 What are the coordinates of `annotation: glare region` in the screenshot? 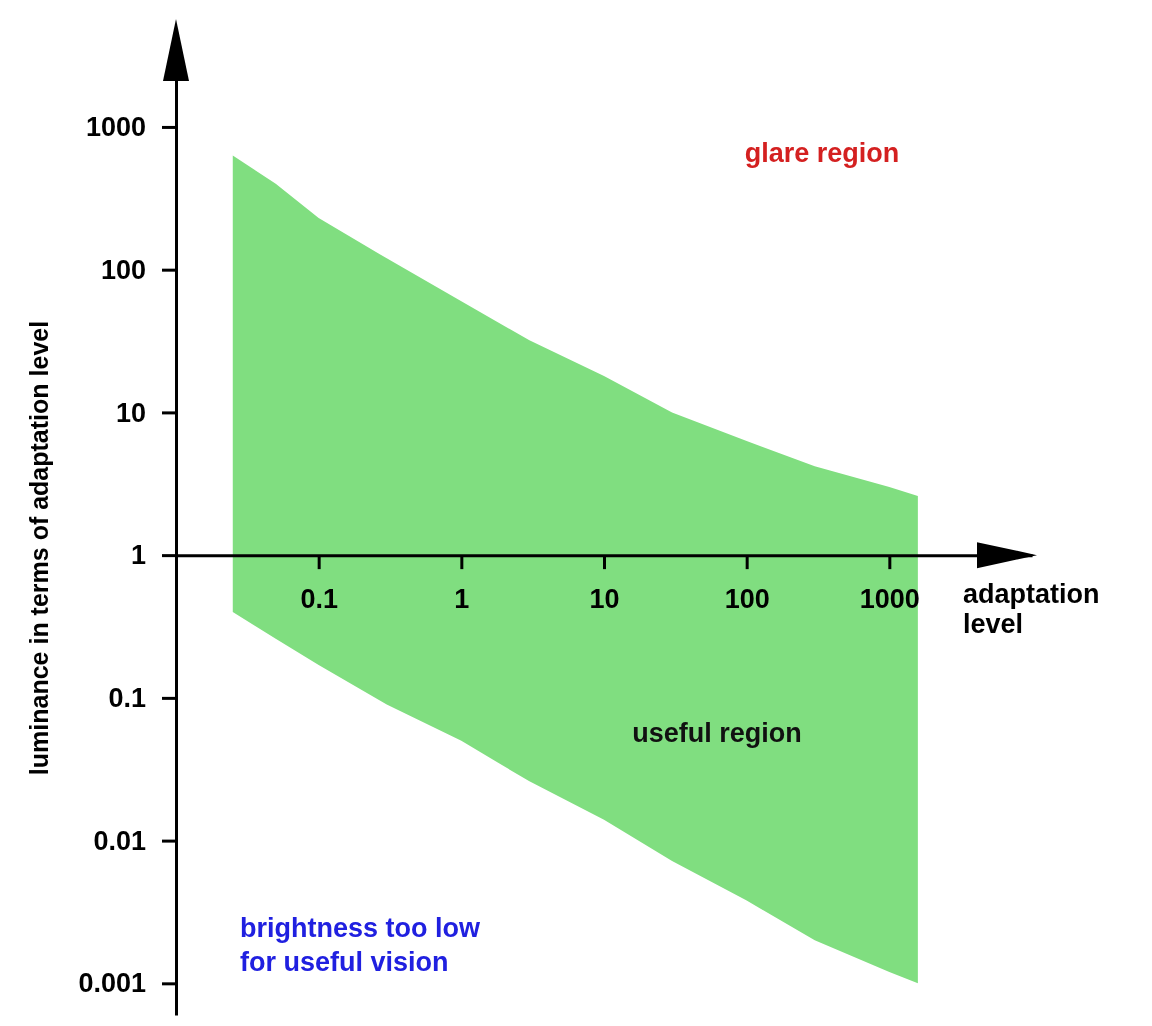 It's located at (822, 153).